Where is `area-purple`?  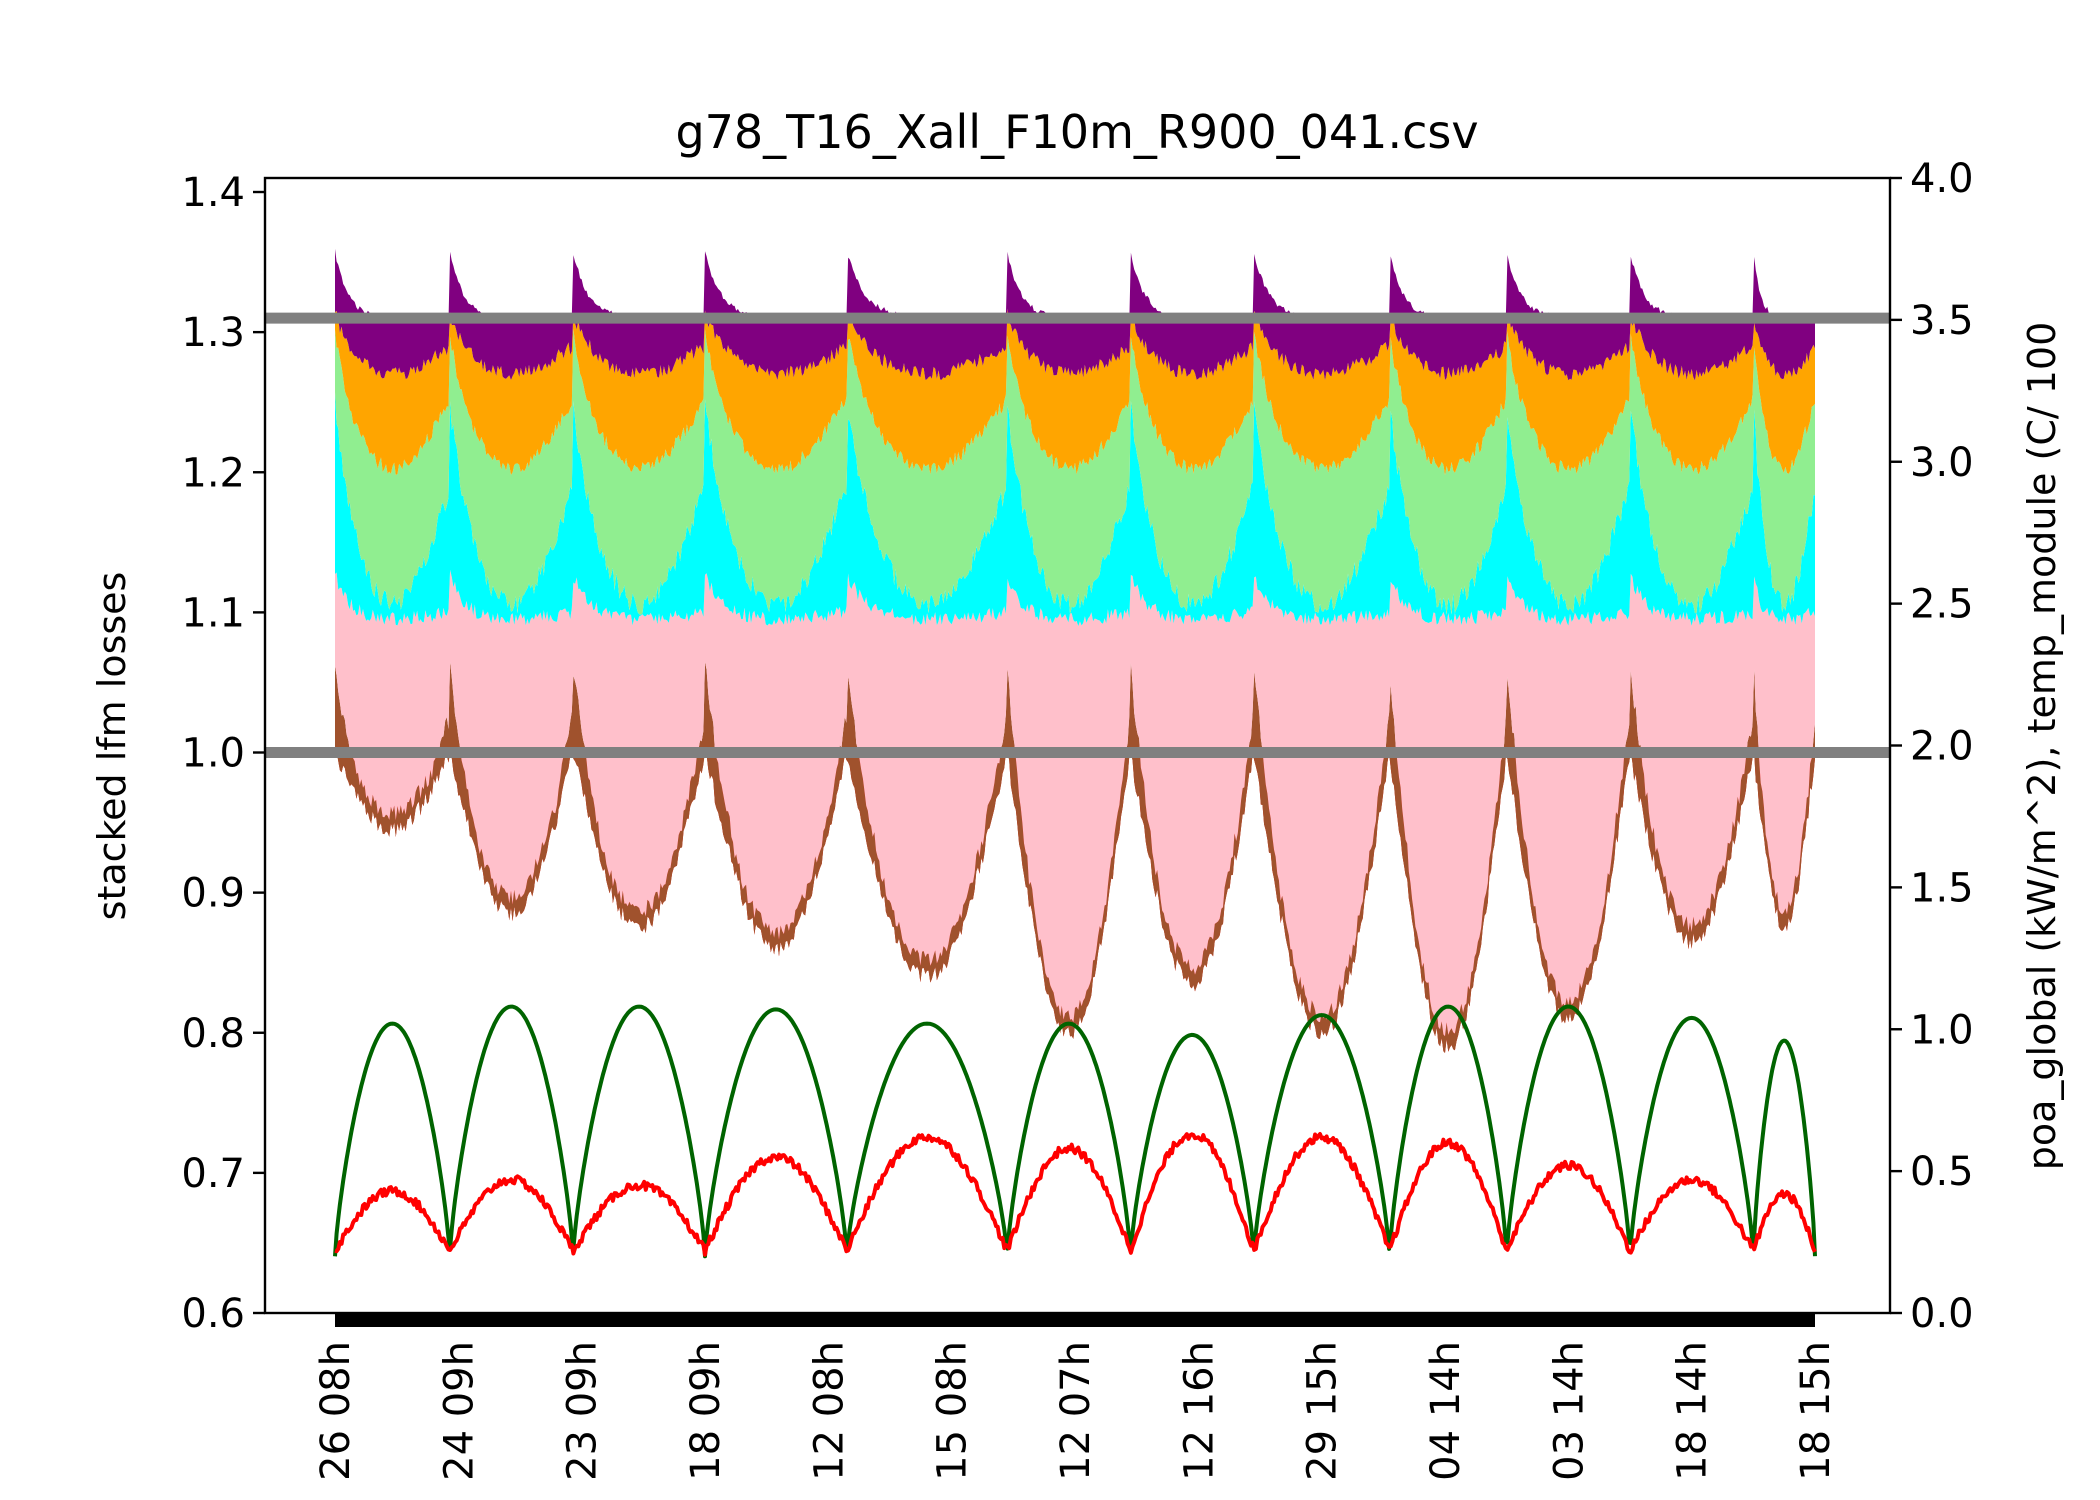 area-purple is located at coordinates (1075, 314).